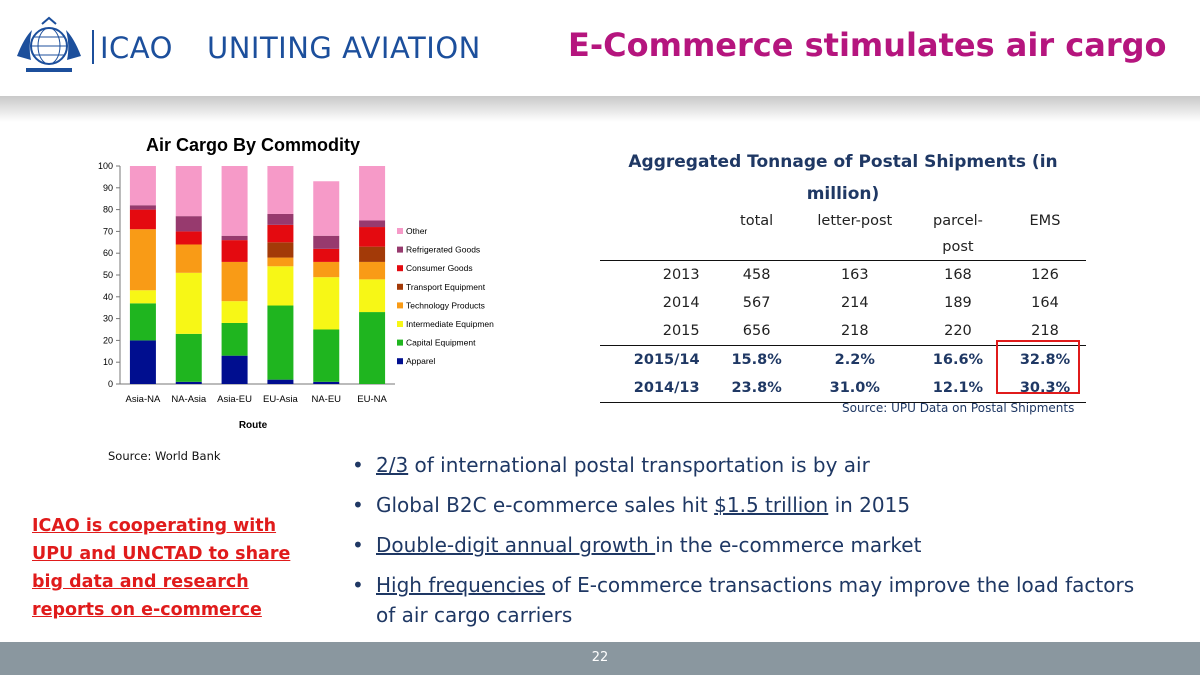 The height and width of the screenshot is (675, 1200). I want to click on table-row: 2014 567 214 189 164, so click(843, 303).